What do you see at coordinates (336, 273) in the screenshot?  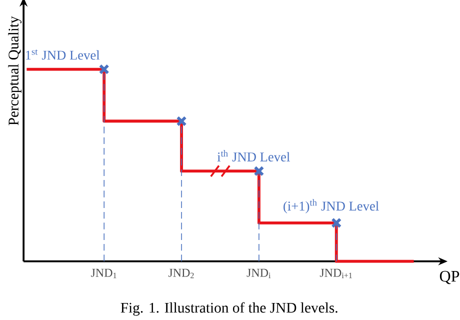 I see `x-tick-label: JND$_{i+1}$` at bounding box center [336, 273].